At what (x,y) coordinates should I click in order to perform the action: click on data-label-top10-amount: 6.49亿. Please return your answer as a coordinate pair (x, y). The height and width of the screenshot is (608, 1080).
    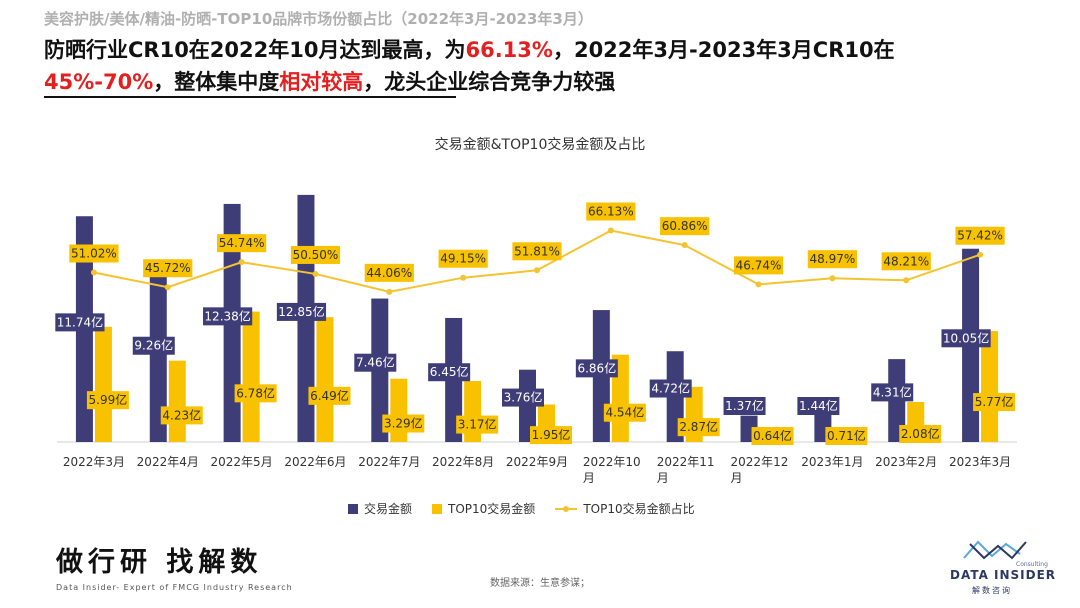
    Looking at the image, I should click on (329, 395).